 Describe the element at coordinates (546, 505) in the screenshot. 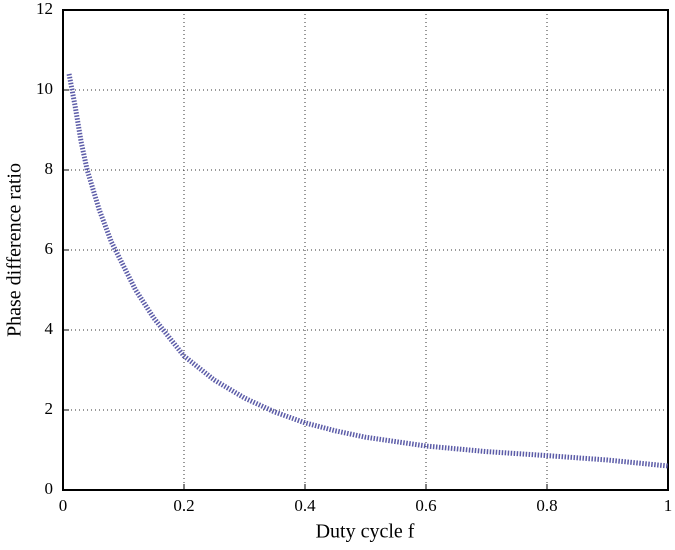

I see `x-tick-label: 0.8` at that location.